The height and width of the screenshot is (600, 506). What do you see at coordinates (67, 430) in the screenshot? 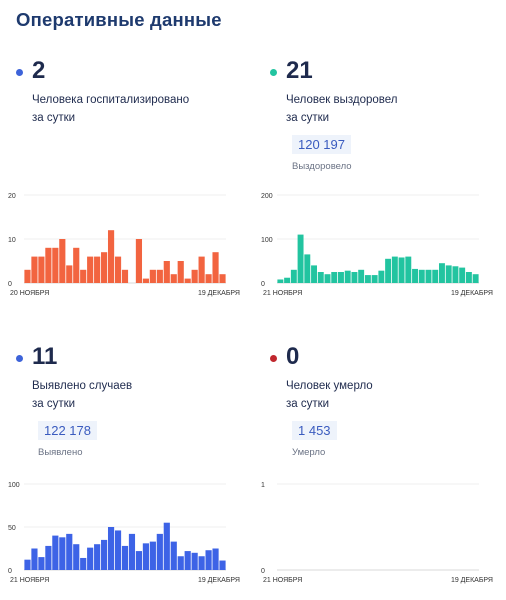
I see `total-value: 122 178` at bounding box center [67, 430].